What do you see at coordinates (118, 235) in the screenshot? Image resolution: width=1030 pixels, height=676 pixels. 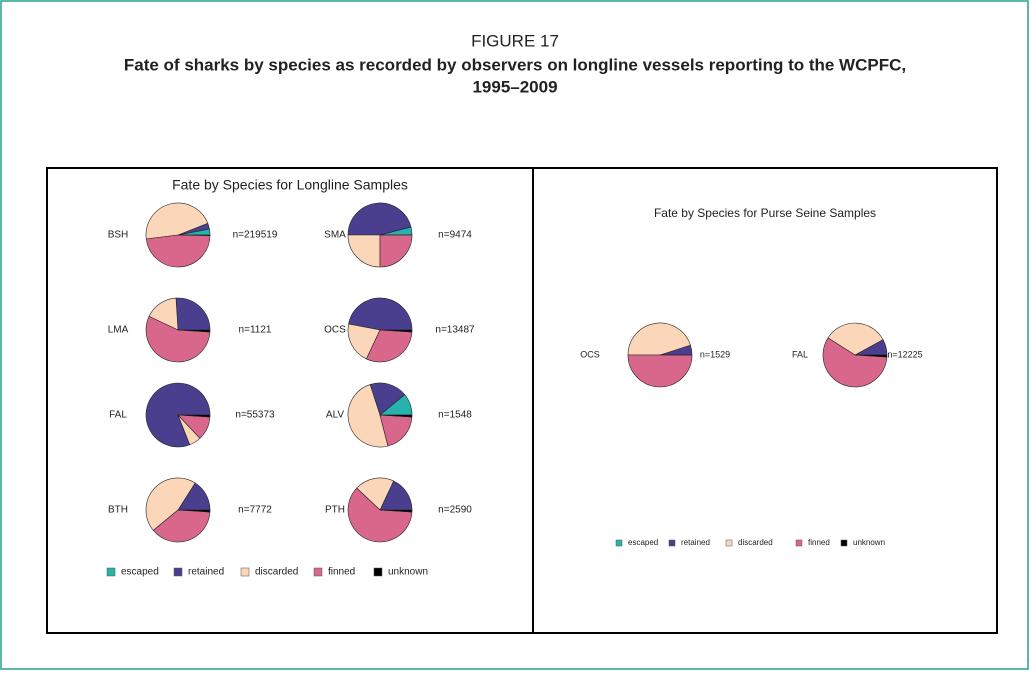 I see `species-label: BSH` at bounding box center [118, 235].